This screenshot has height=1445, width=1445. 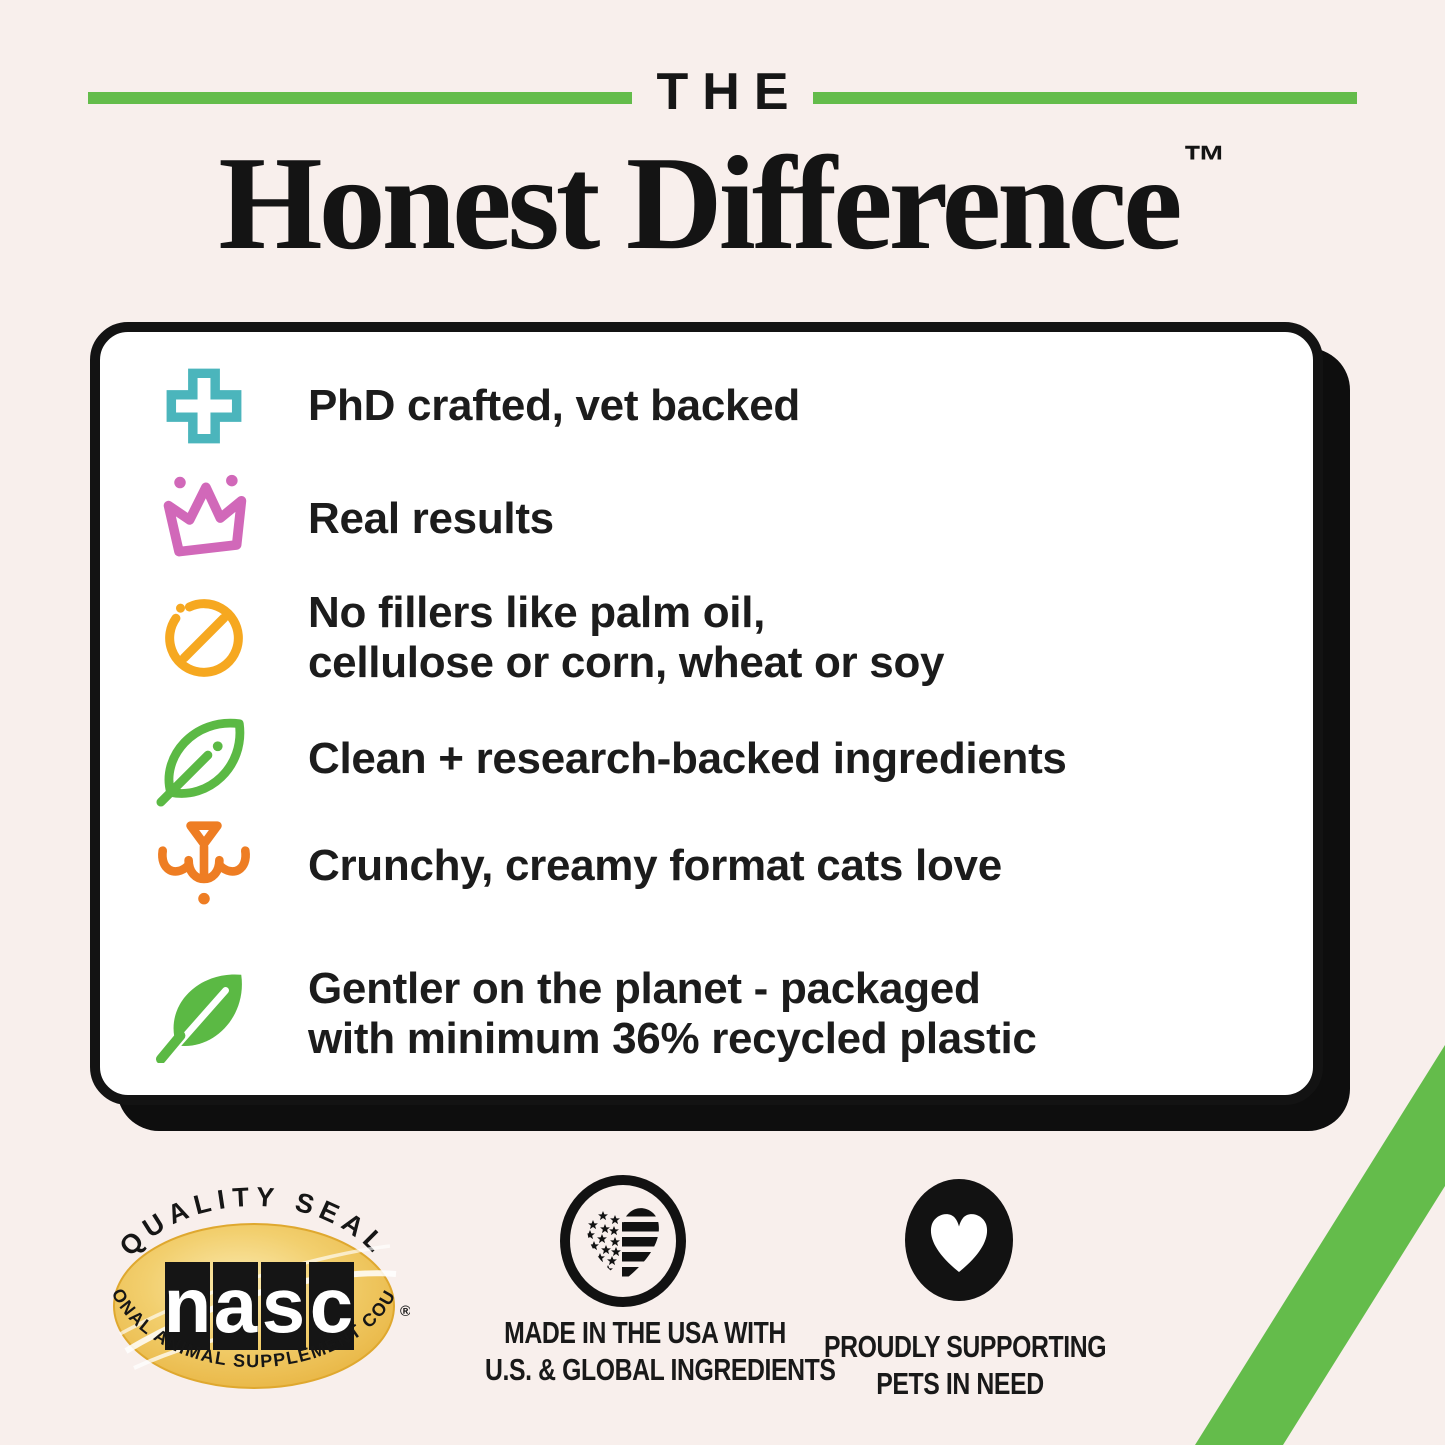 I want to click on trademark-symbol: ™, so click(x=1204, y=161).